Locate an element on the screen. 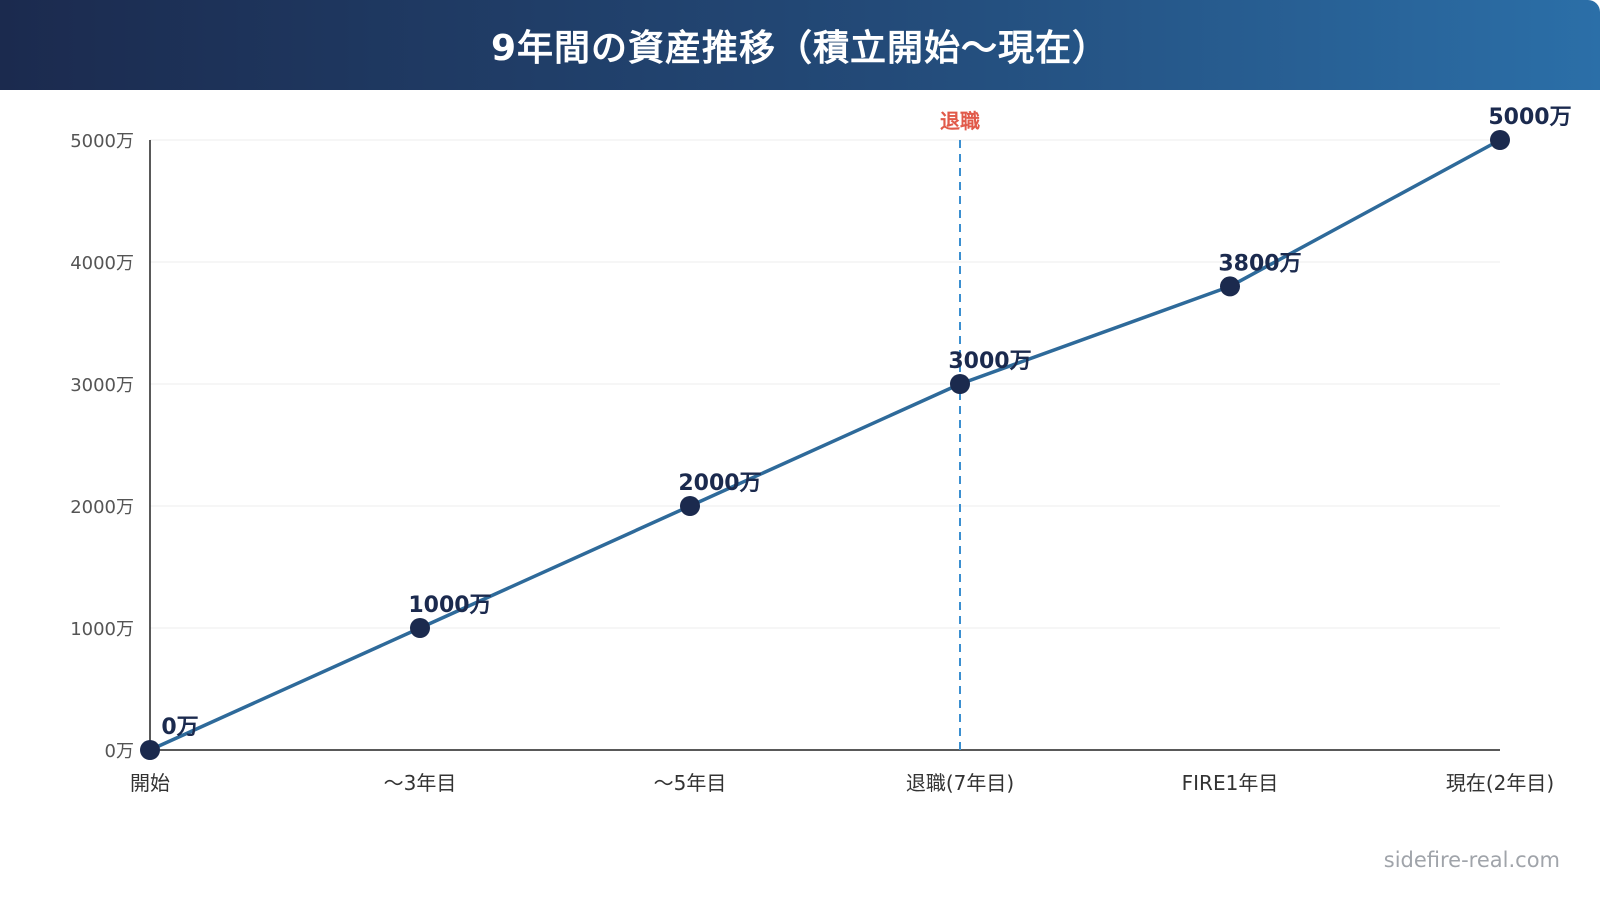 Image resolution: width=1600 pixels, height=900 pixels. chart-header: 9年間の資産推移（積立開始〜現在） is located at coordinates (800, 45).